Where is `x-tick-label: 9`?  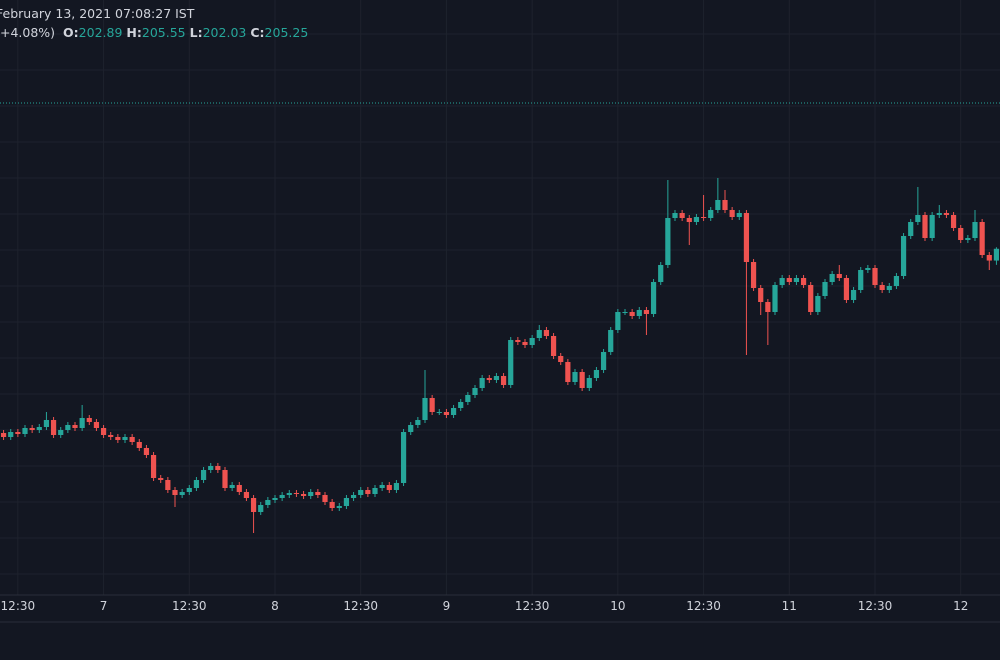
x-tick-label: 9 is located at coordinates (447, 606).